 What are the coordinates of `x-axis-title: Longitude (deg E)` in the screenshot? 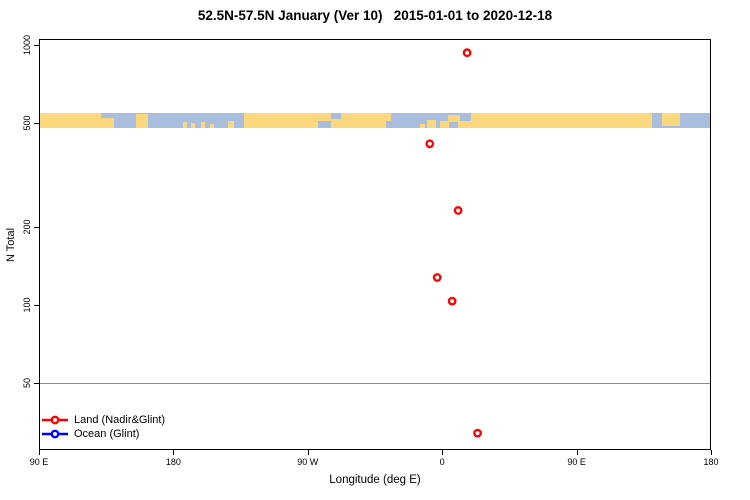 It's located at (375, 480).